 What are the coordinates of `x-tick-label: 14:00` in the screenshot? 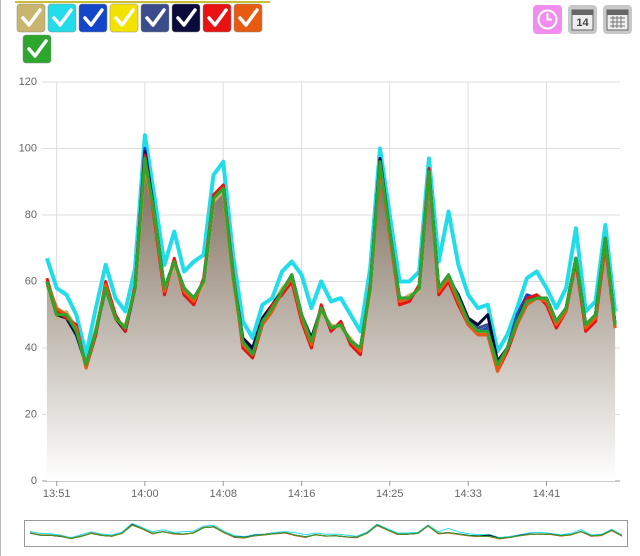 It's located at (145, 494).